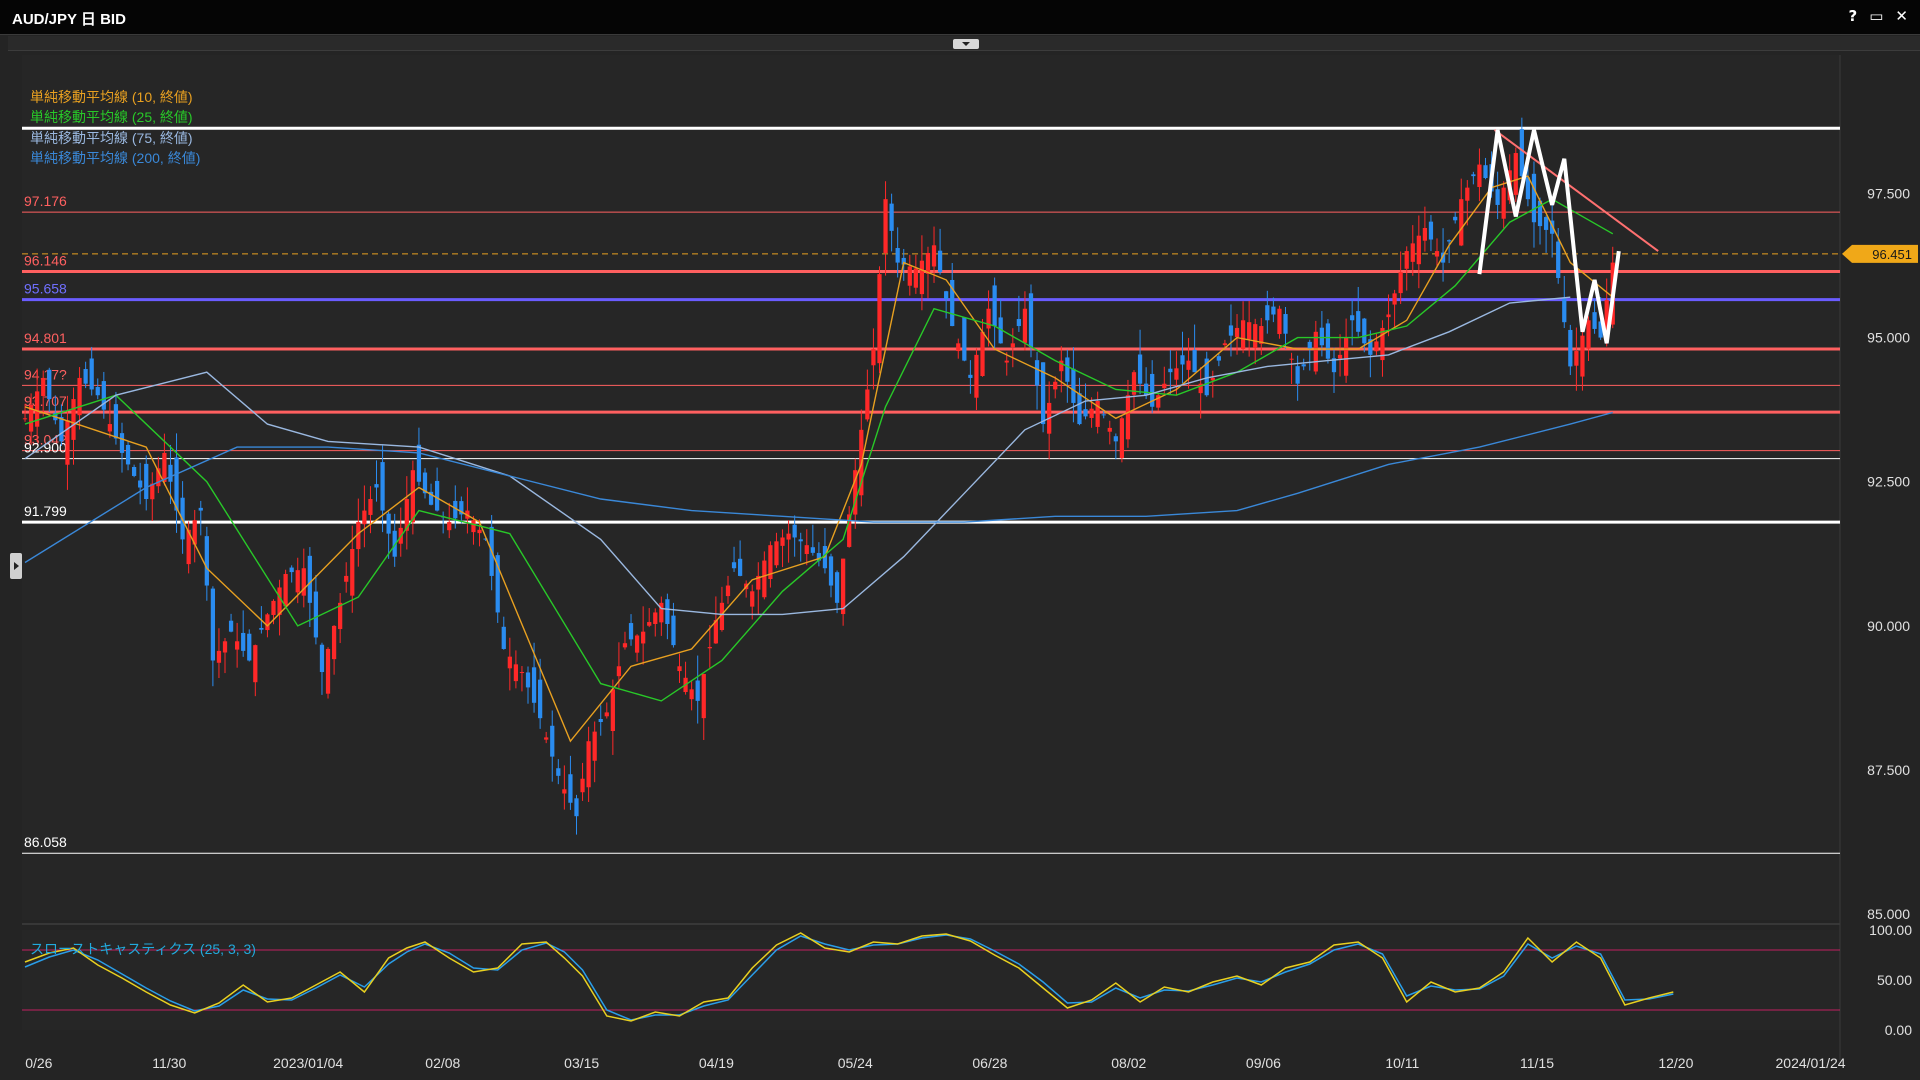  I want to click on x-tick-label: 2024/01/24, so click(1811, 1063).